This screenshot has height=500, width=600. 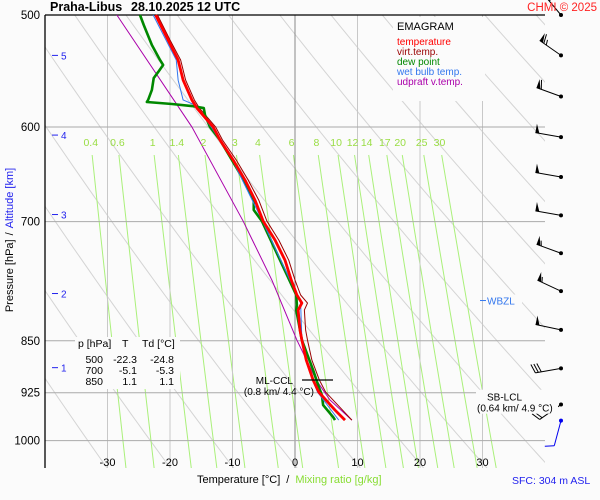 I want to click on table-cell: -22.3, so click(x=125, y=360).